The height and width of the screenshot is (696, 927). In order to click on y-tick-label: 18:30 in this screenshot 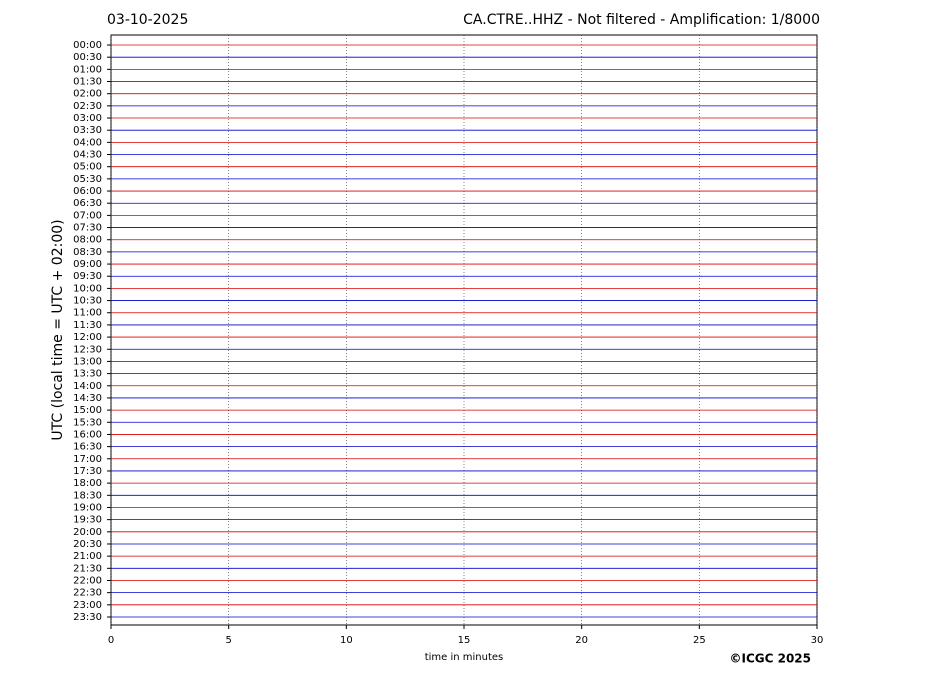, I will do `click(87, 495)`.